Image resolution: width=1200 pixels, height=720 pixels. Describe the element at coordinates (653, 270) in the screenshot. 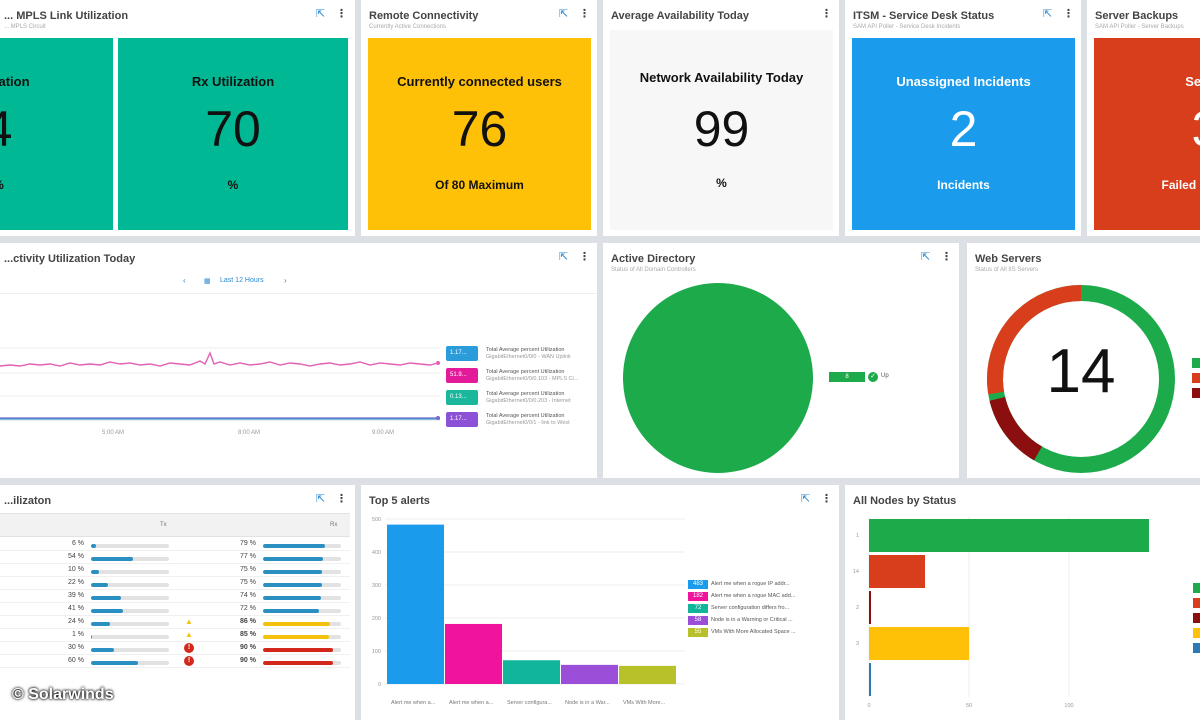

I see `widget-subtitle: Status of All Domain Controllers` at that location.